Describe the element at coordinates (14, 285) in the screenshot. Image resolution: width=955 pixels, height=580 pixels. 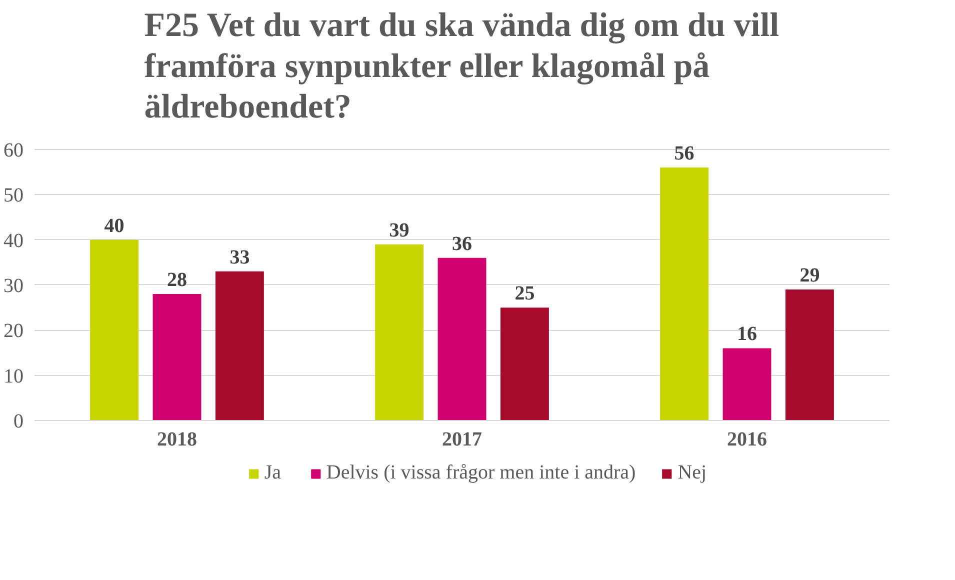
I see `y-tick-label: 30` at that location.